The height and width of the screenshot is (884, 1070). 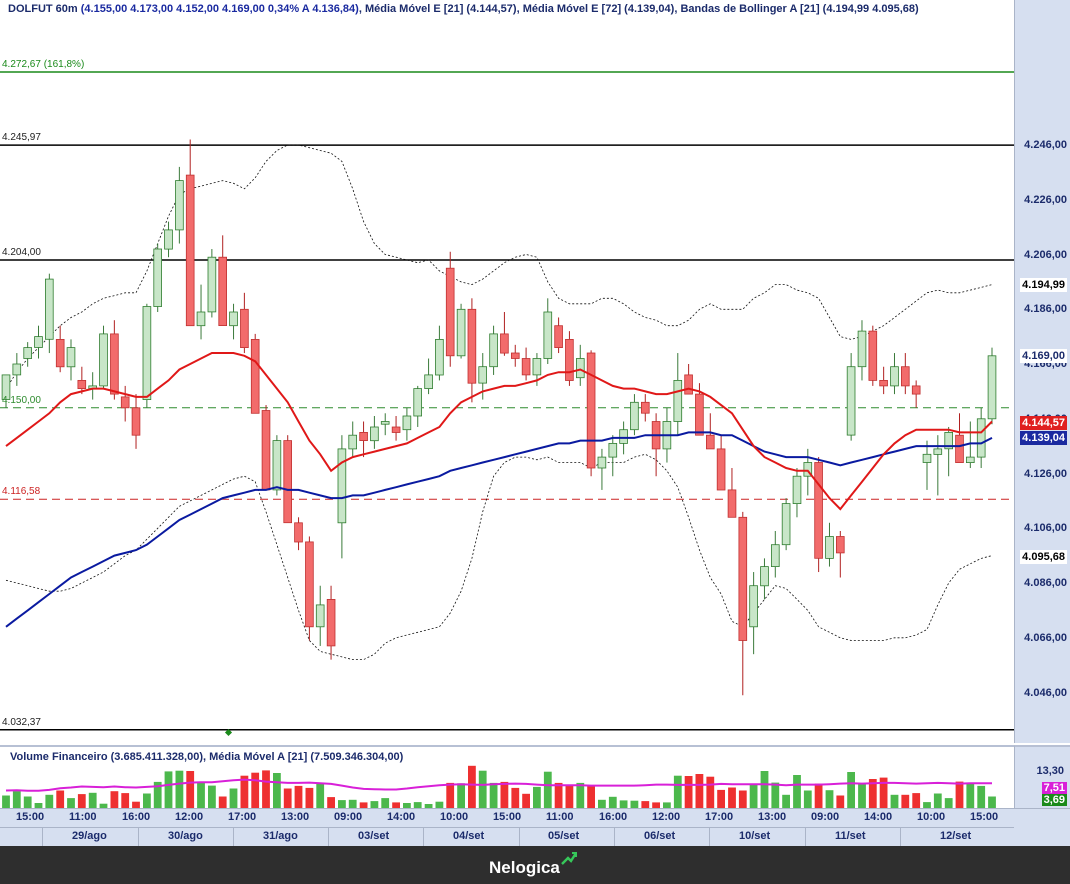 What do you see at coordinates (1045, 583) in the screenshot?
I see `price-tick-8: 4.086,00` at bounding box center [1045, 583].